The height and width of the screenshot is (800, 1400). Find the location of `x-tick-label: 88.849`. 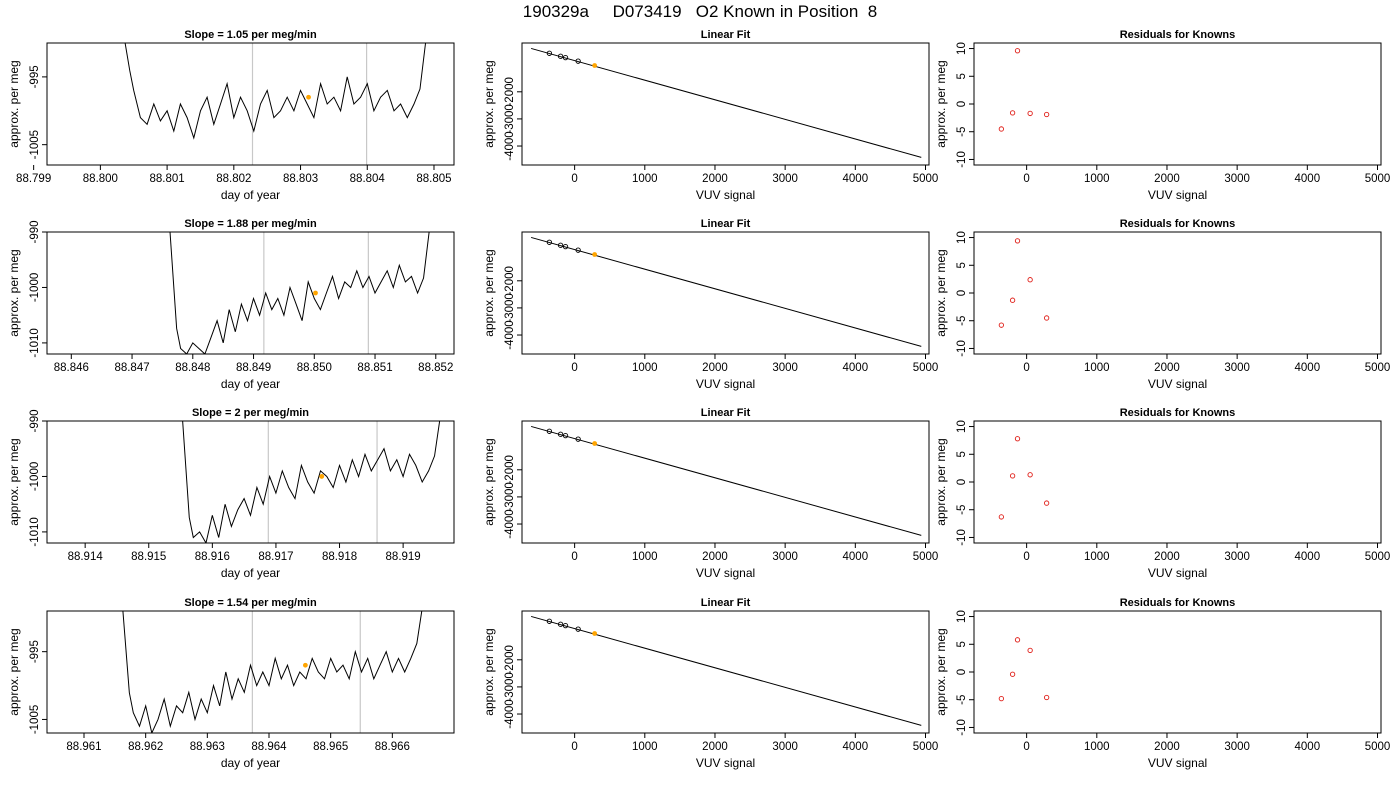

x-tick-label: 88.849 is located at coordinates (253, 368).